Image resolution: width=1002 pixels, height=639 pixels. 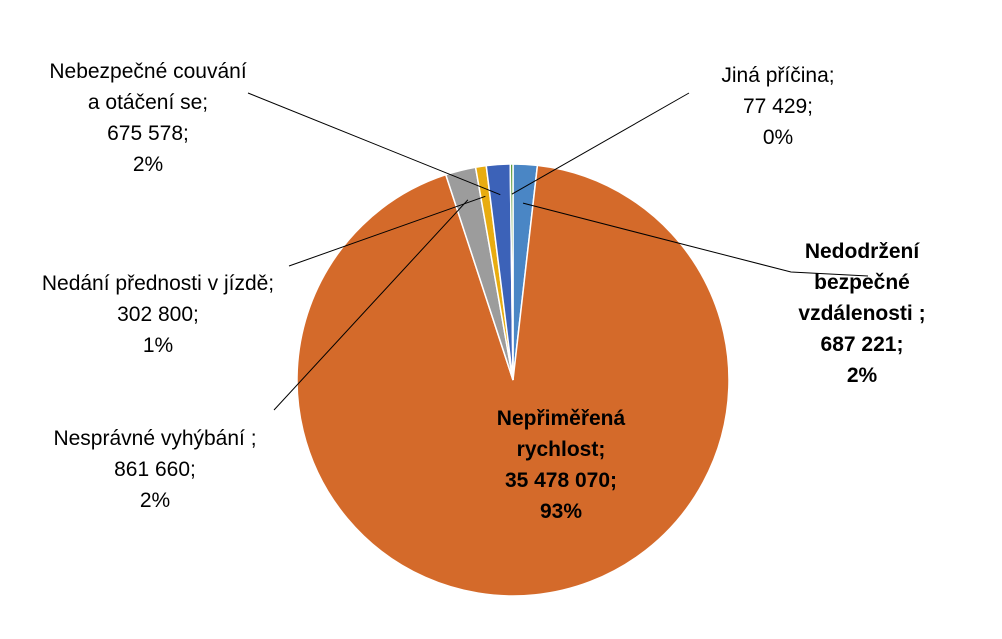 I want to click on slice-3-label-value: 861 660;, so click(x=155, y=469).